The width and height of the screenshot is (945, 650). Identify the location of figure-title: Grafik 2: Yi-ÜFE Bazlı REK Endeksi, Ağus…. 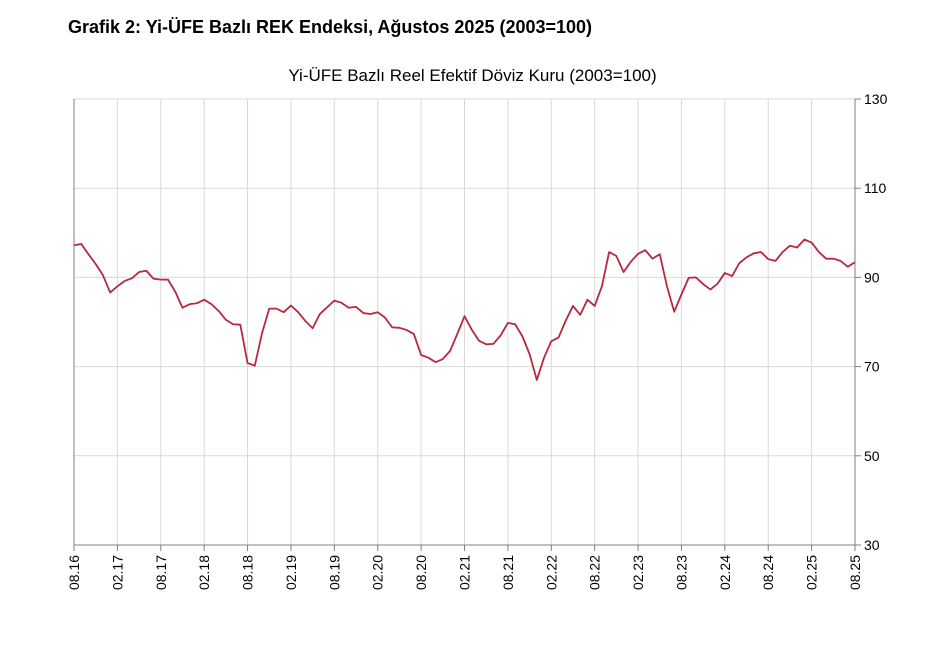
(330, 27).